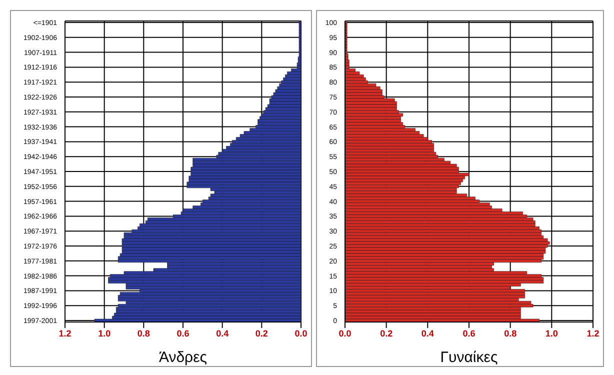  I want to click on x-tick-label: 0.2, so click(261, 333).